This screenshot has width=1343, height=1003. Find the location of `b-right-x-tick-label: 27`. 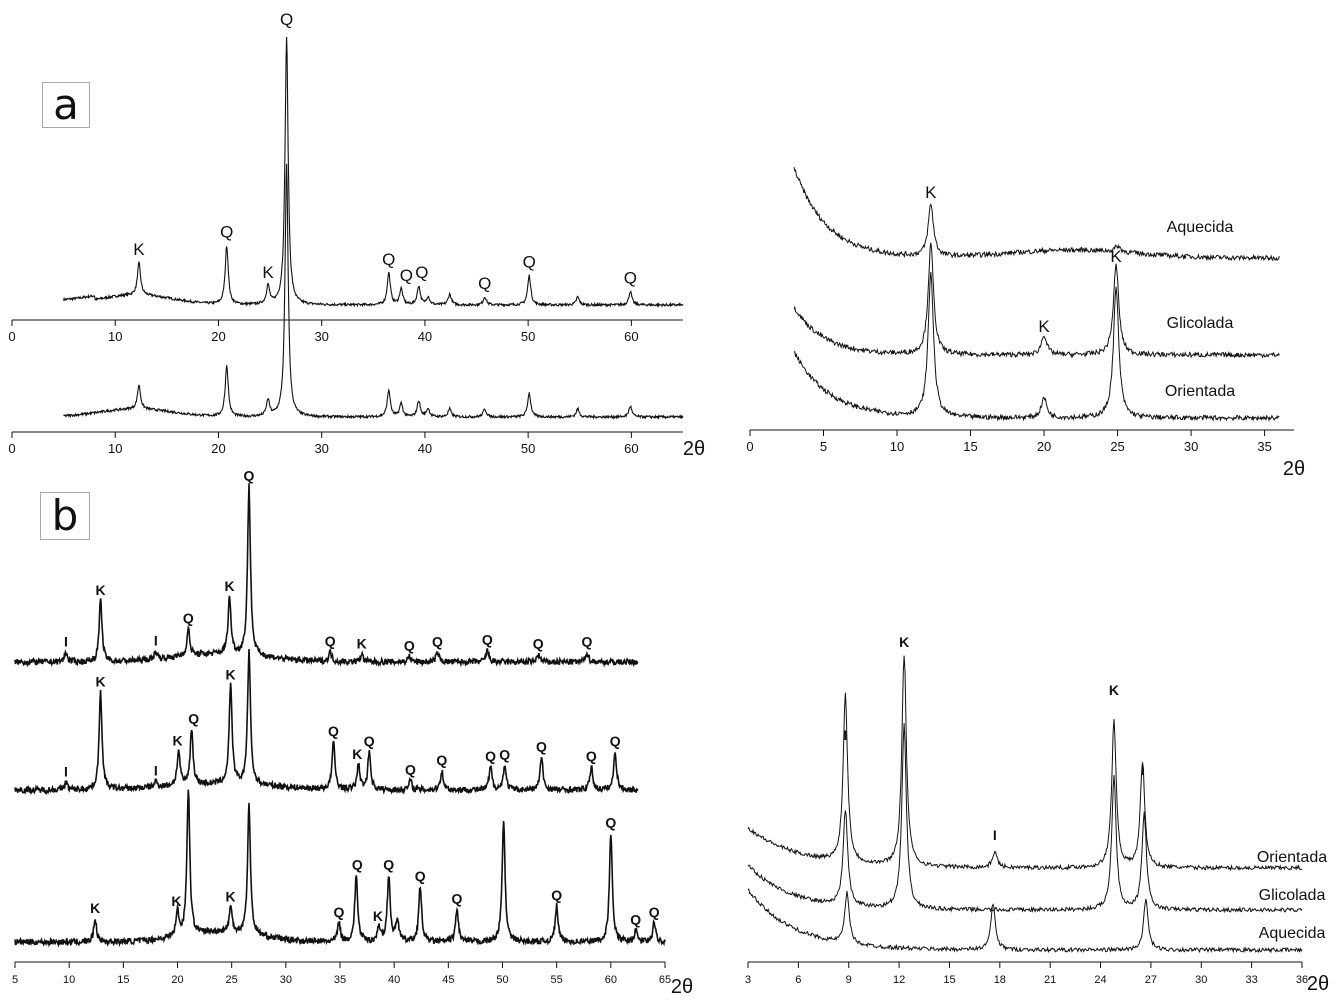

b-right-x-tick-label: 27 is located at coordinates (1151, 980).